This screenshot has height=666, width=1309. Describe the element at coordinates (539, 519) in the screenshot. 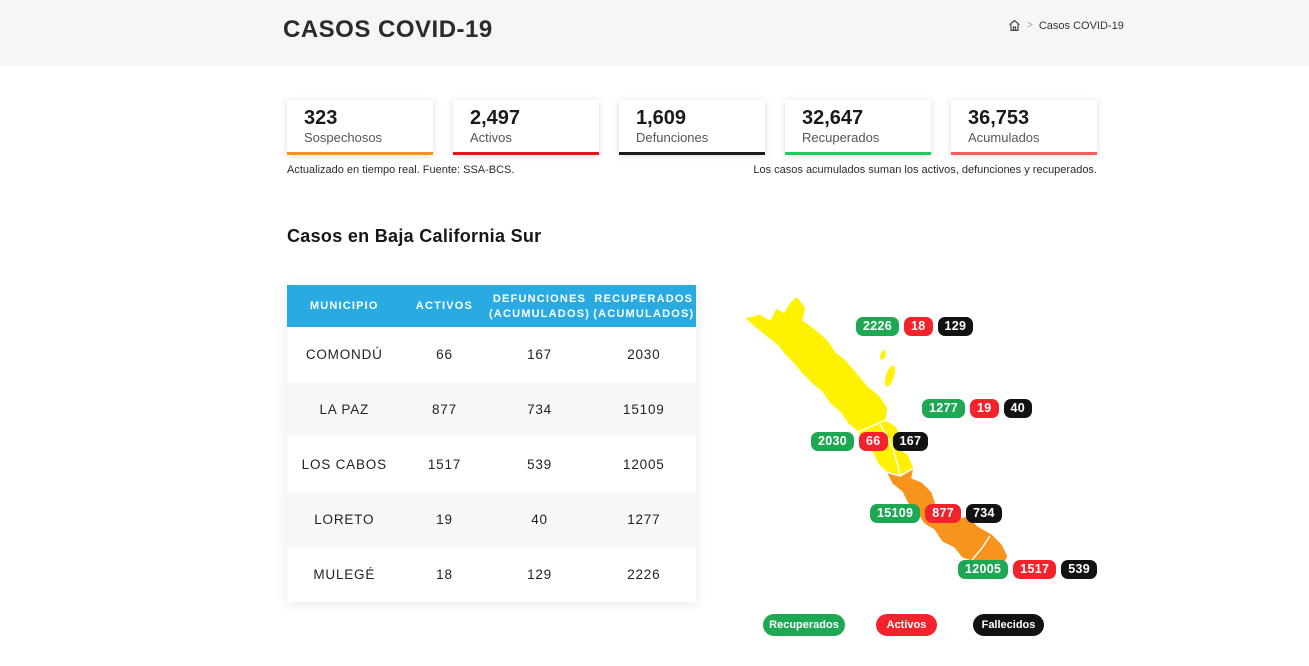

I see `cell-defunciones: 40` at that location.